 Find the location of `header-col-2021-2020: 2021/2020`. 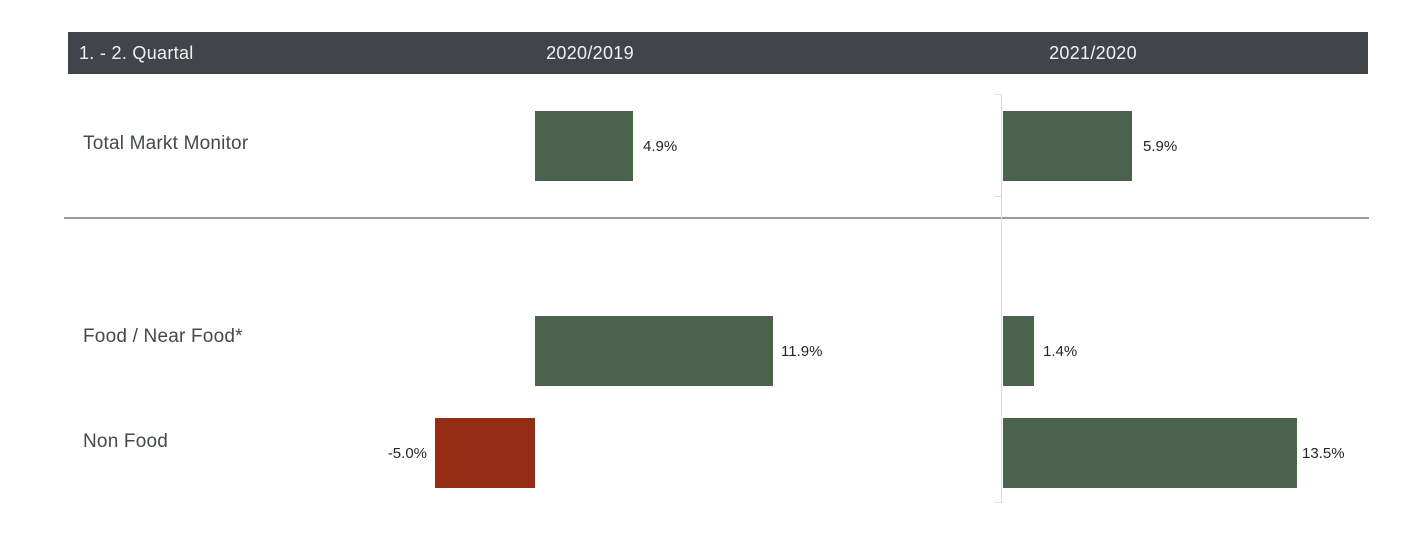

header-col-2021-2020: 2021/2020 is located at coordinates (1093, 52).